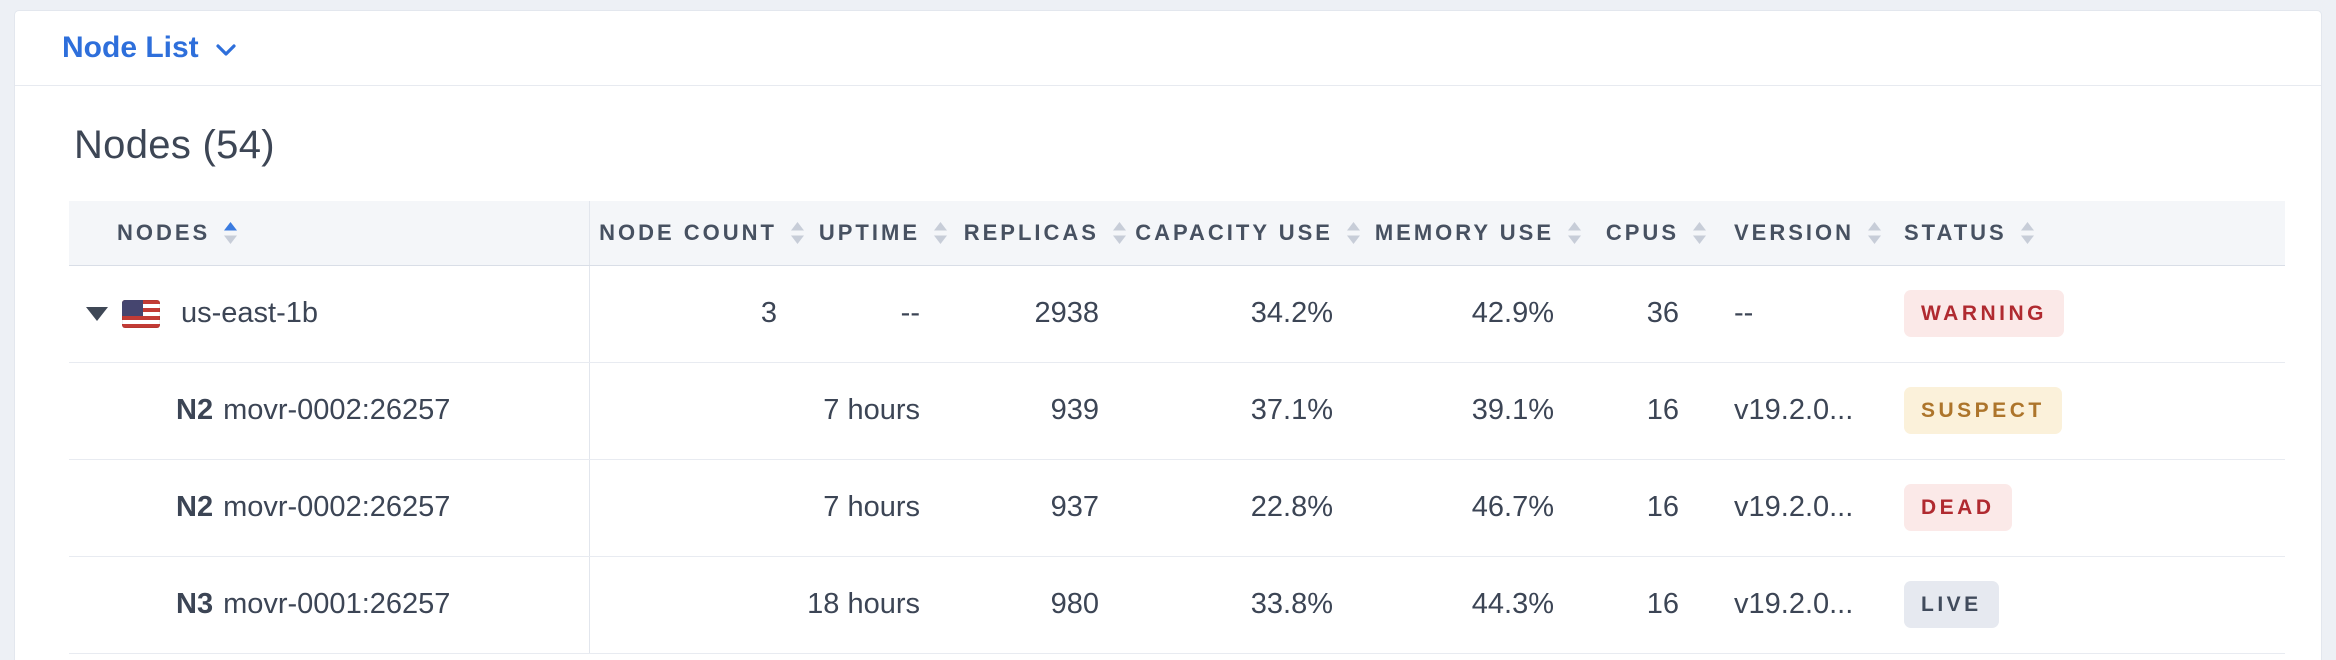  Describe the element at coordinates (97, 313) in the screenshot. I see `expand-caret-icon` at that location.